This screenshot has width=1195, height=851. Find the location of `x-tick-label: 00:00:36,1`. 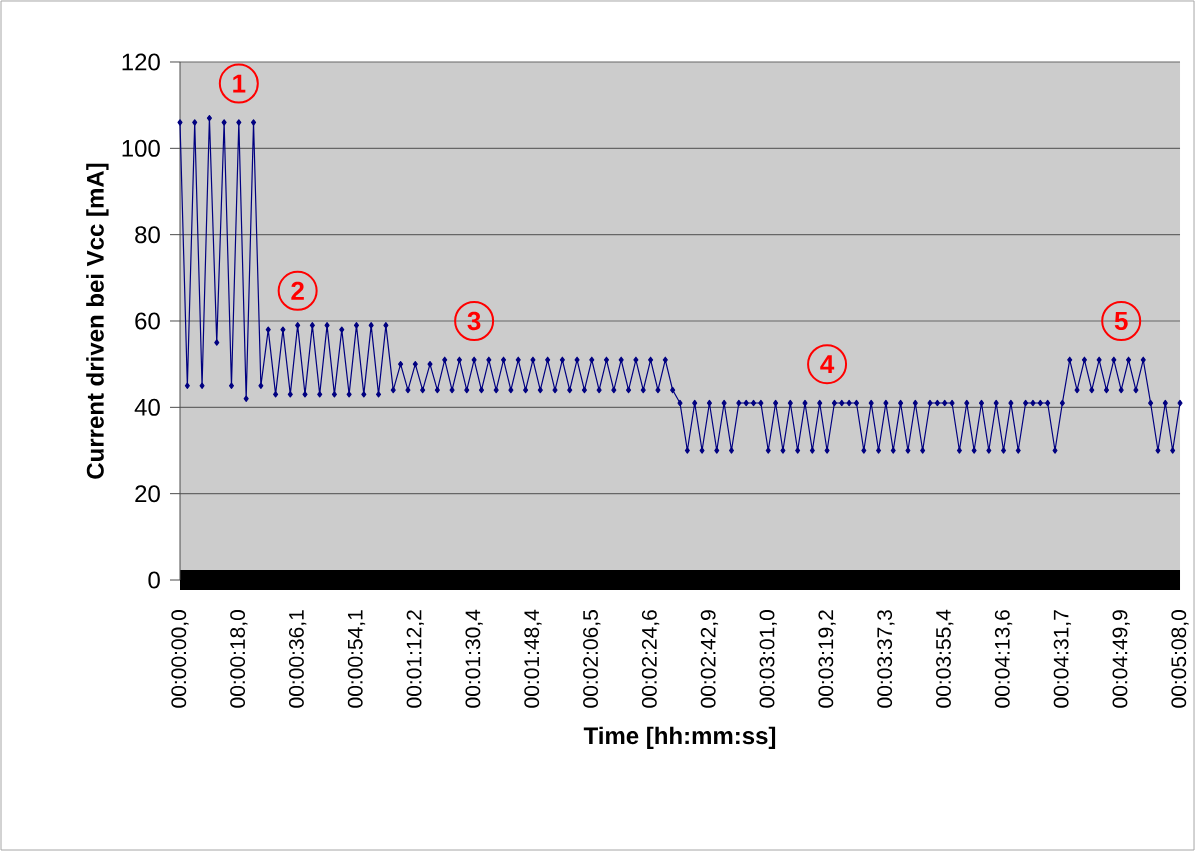

x-tick-label: 00:00:36,1 is located at coordinates (297, 659).